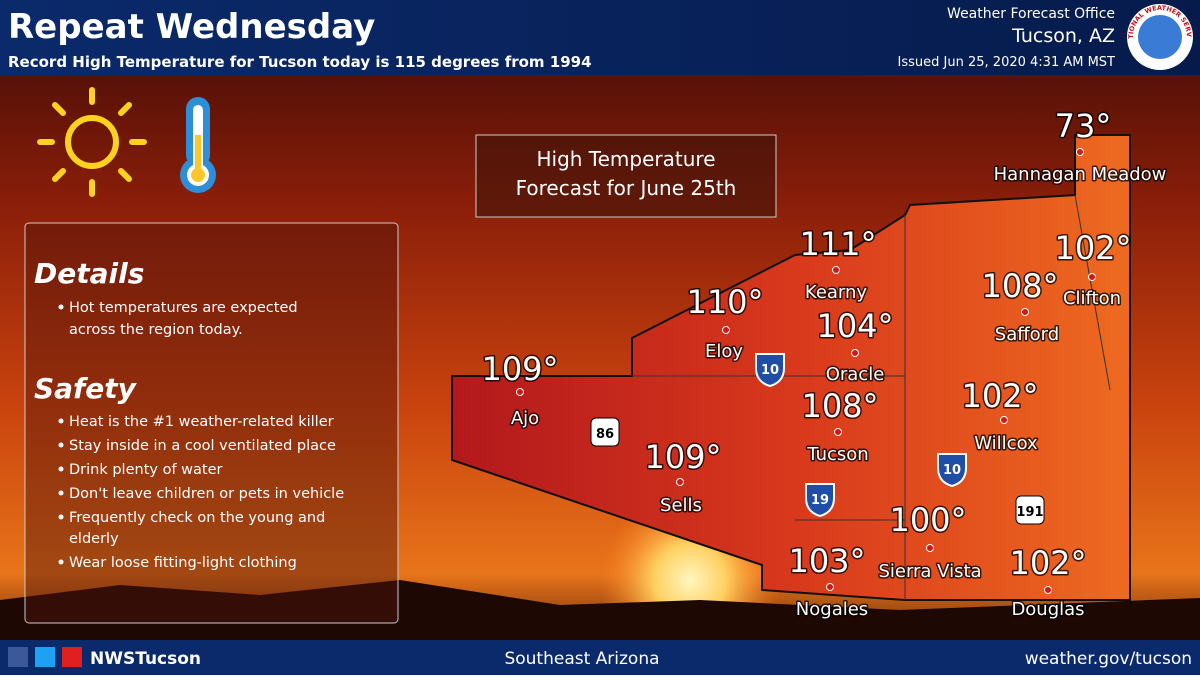  Describe the element at coordinates (600, 610) in the screenshot. I see `mountains` at that location.